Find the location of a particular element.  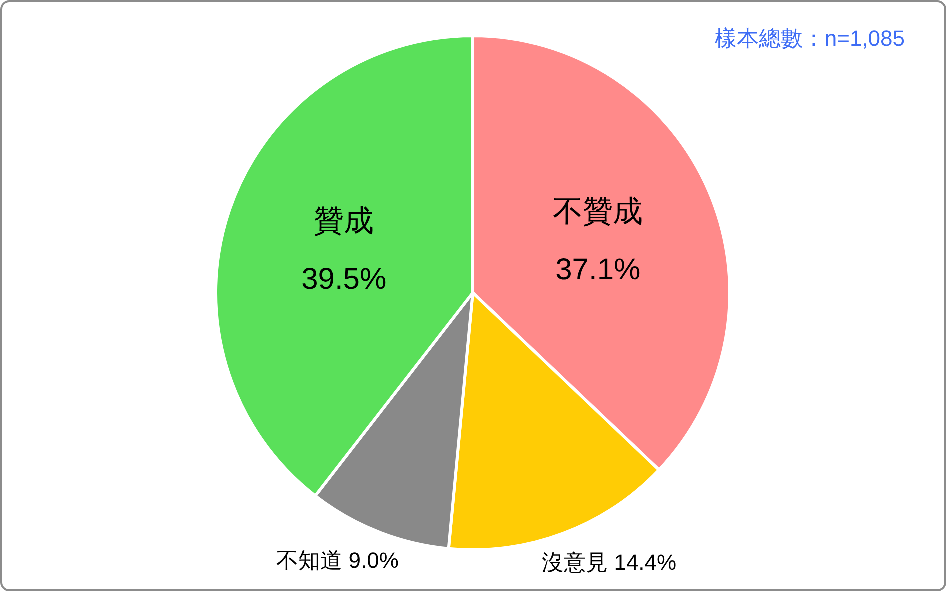

text: 樣本總數：n=1,085 is located at coordinates (809, 38).